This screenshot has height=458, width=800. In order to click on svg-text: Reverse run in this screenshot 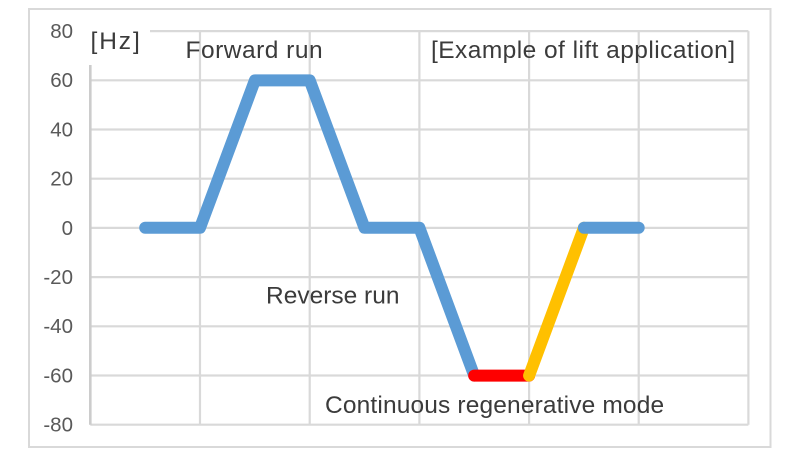, I will do `click(332, 296)`.